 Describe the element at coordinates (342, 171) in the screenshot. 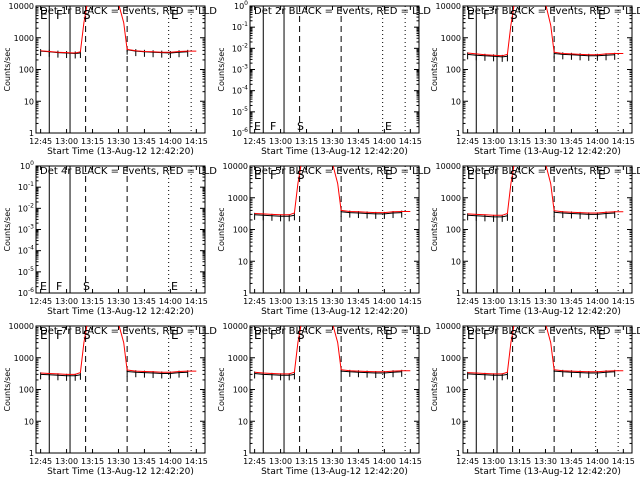

I see `panel-title: Det 5r BLACK = Events, RED = LLD` at that location.